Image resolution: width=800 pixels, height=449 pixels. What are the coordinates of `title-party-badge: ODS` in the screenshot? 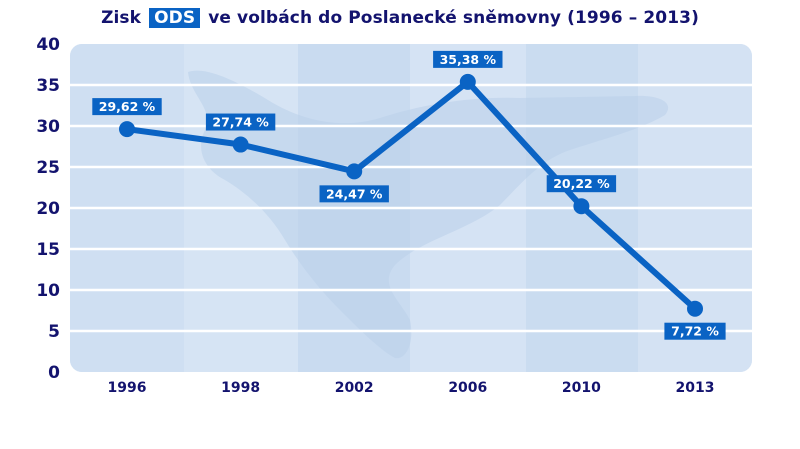 It's located at (175, 18).